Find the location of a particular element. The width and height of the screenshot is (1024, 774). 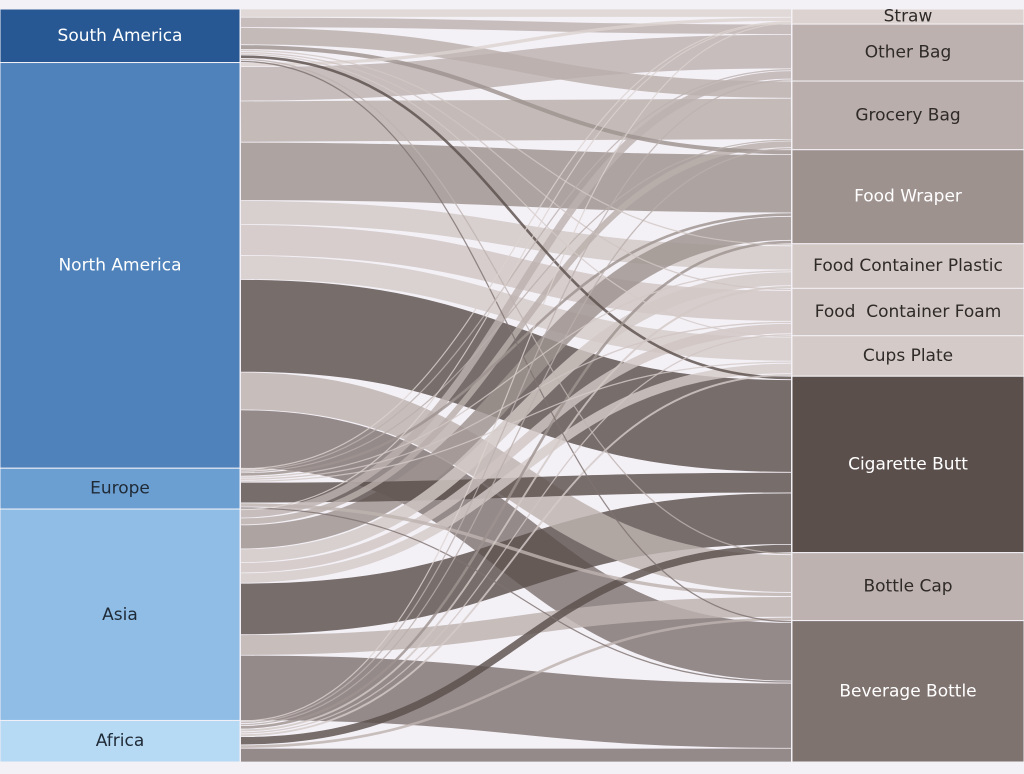

target-node-food-container-plastic is located at coordinates (907, 266).